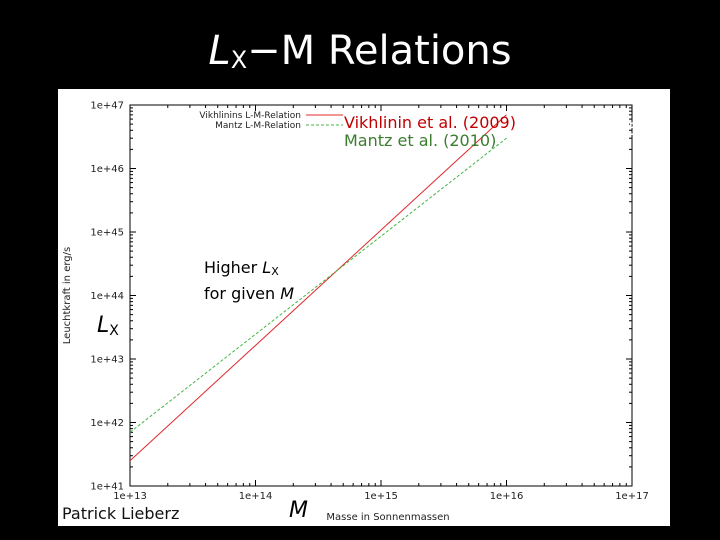 Image resolution: width=720 pixels, height=540 pixels. I want to click on title-l: L, so click(219, 51).